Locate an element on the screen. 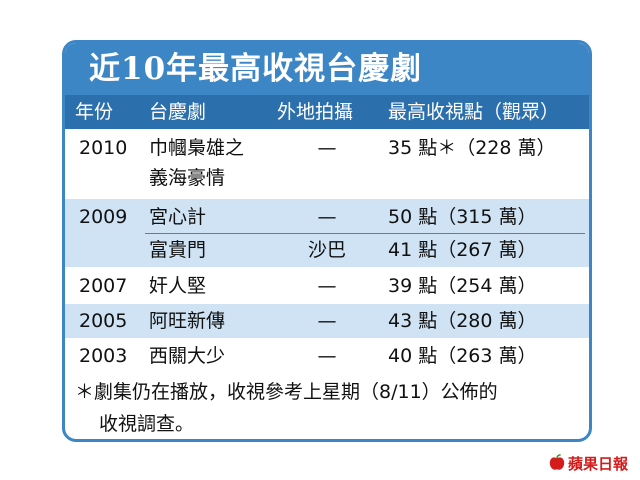  newspaper-logo: 蘋果日報 is located at coordinates (588, 463).